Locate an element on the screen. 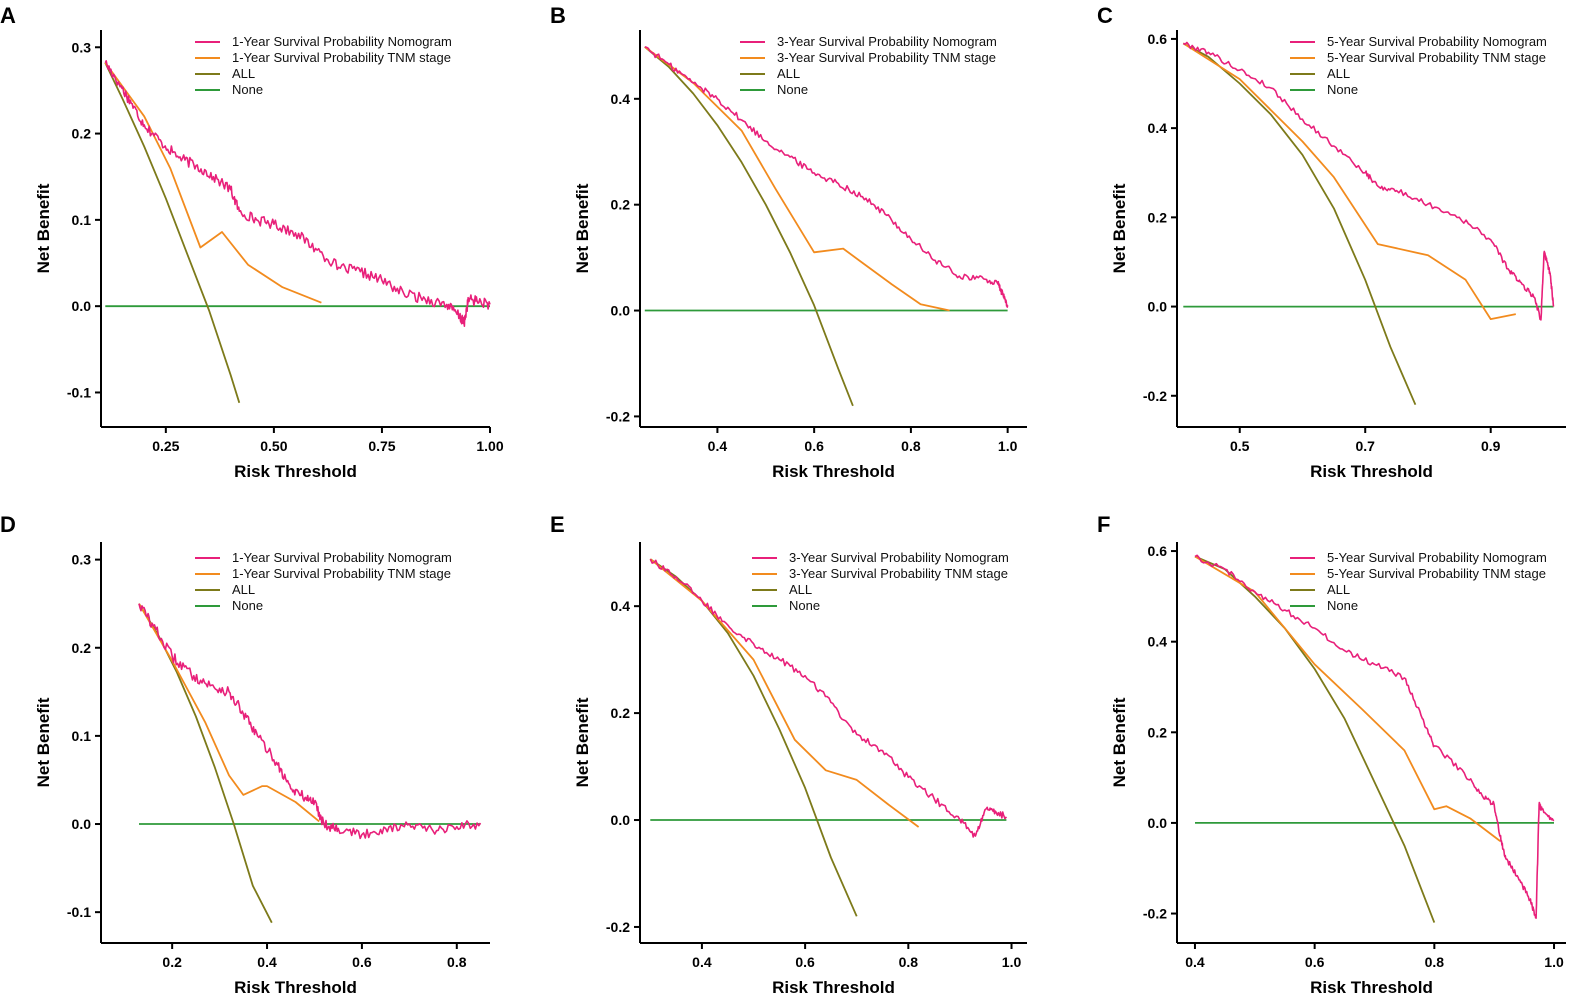 Image resolution: width=1571 pixels, height=995 pixels. x-tick-label: 0.50 is located at coordinates (273, 446).